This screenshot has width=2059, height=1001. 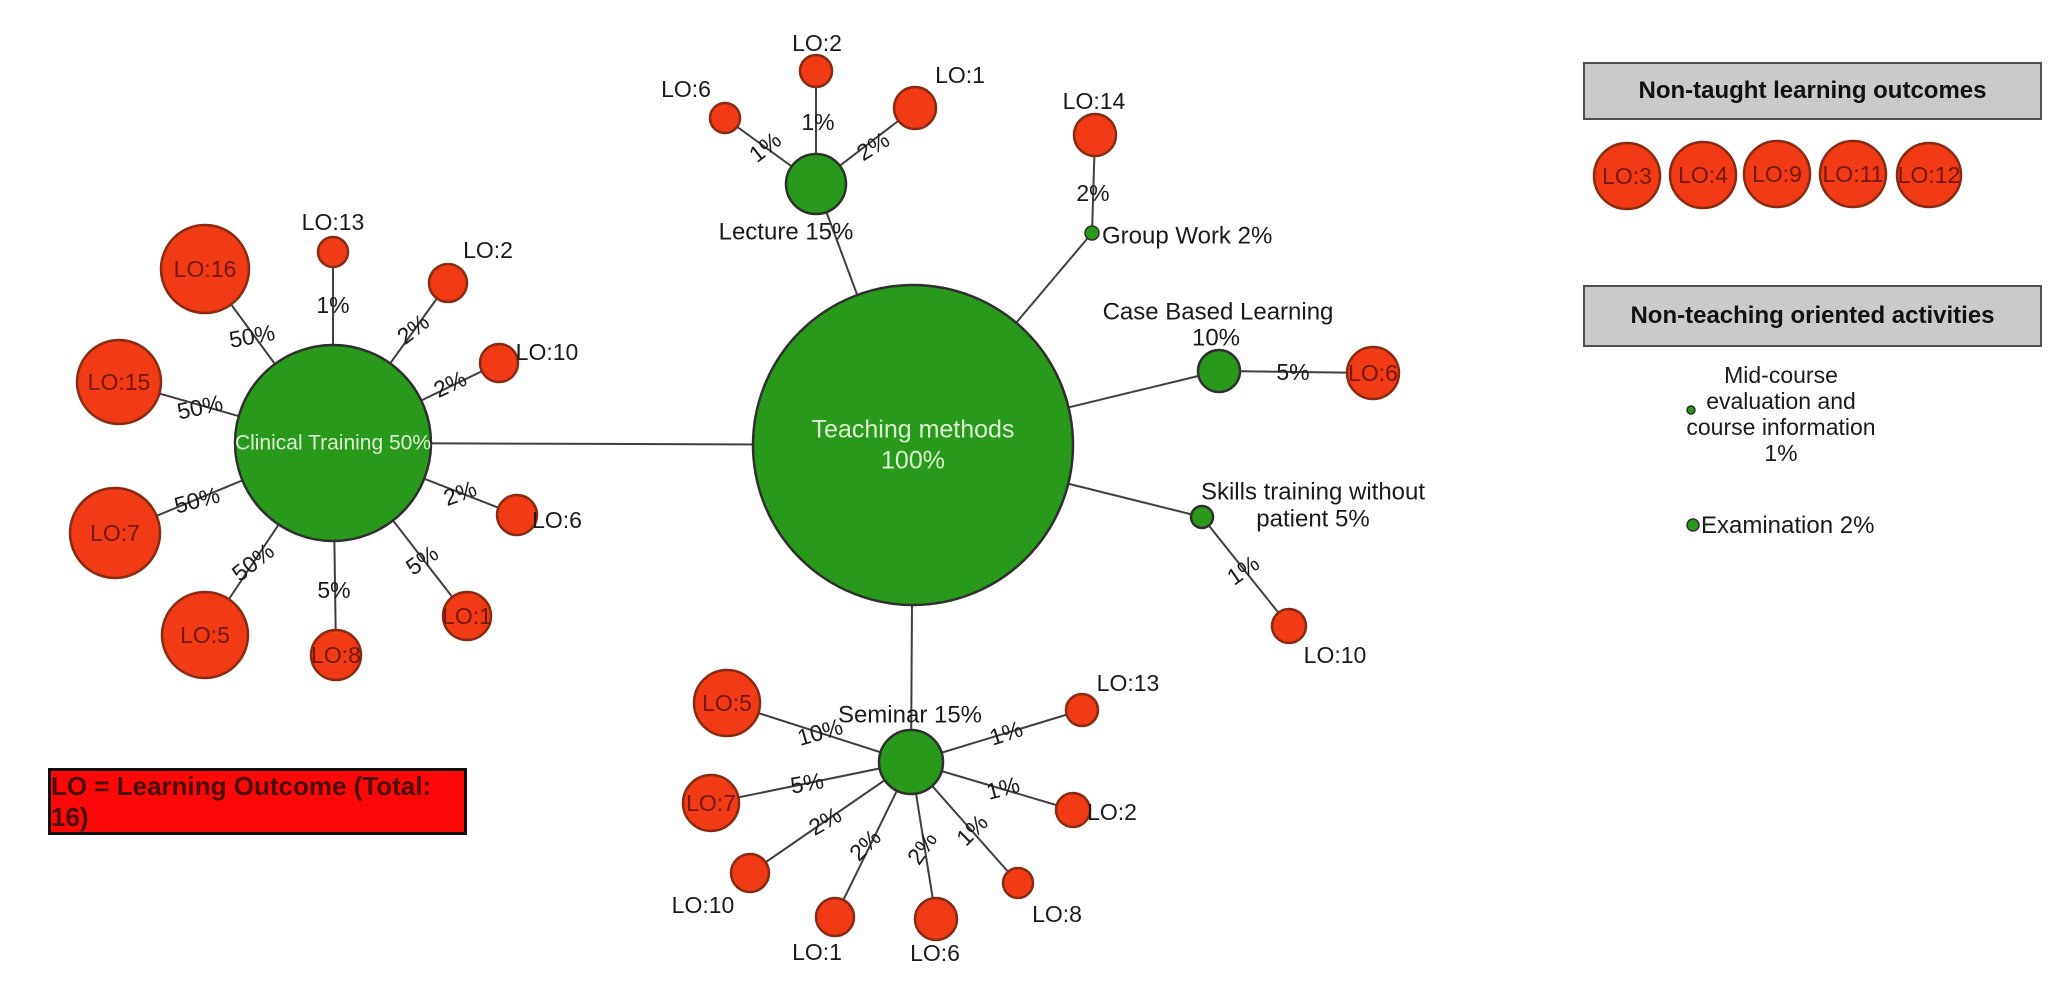 I want to click on non-taught-outcomes-header: Non-taught learning outcomes, so click(x=1812, y=91).